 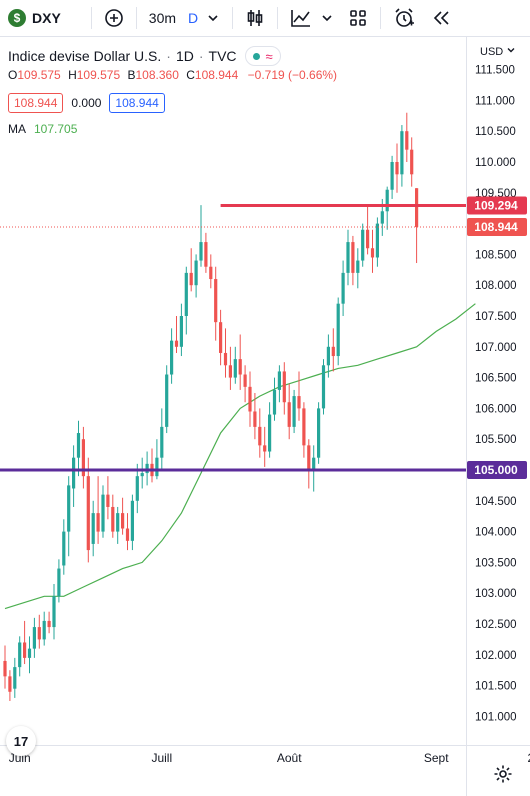 I want to click on indicators-button, so click(x=301, y=18).